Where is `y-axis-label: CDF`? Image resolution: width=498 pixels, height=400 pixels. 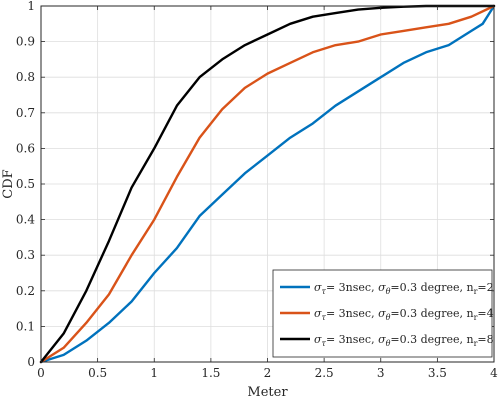 y-axis-label: CDF is located at coordinates (8, 183).